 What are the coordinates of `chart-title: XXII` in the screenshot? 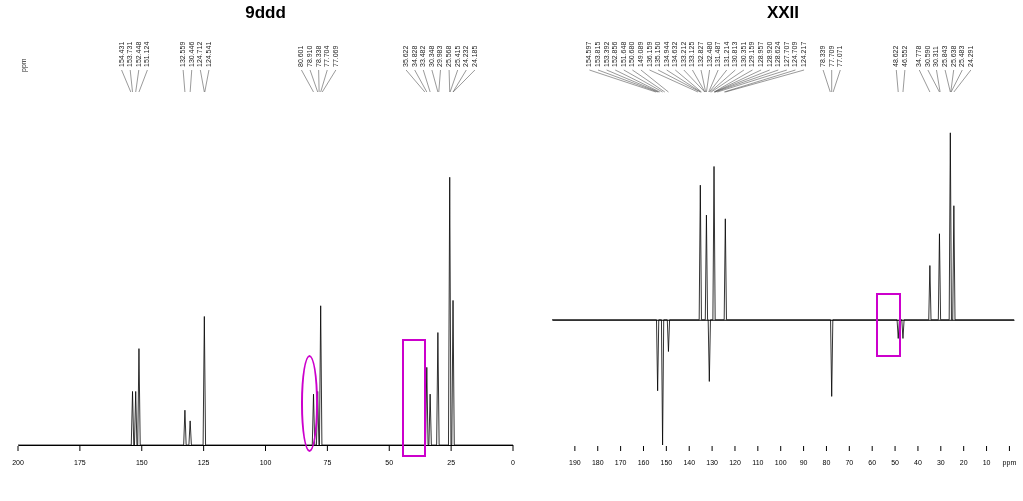 It's located at (783, 12).